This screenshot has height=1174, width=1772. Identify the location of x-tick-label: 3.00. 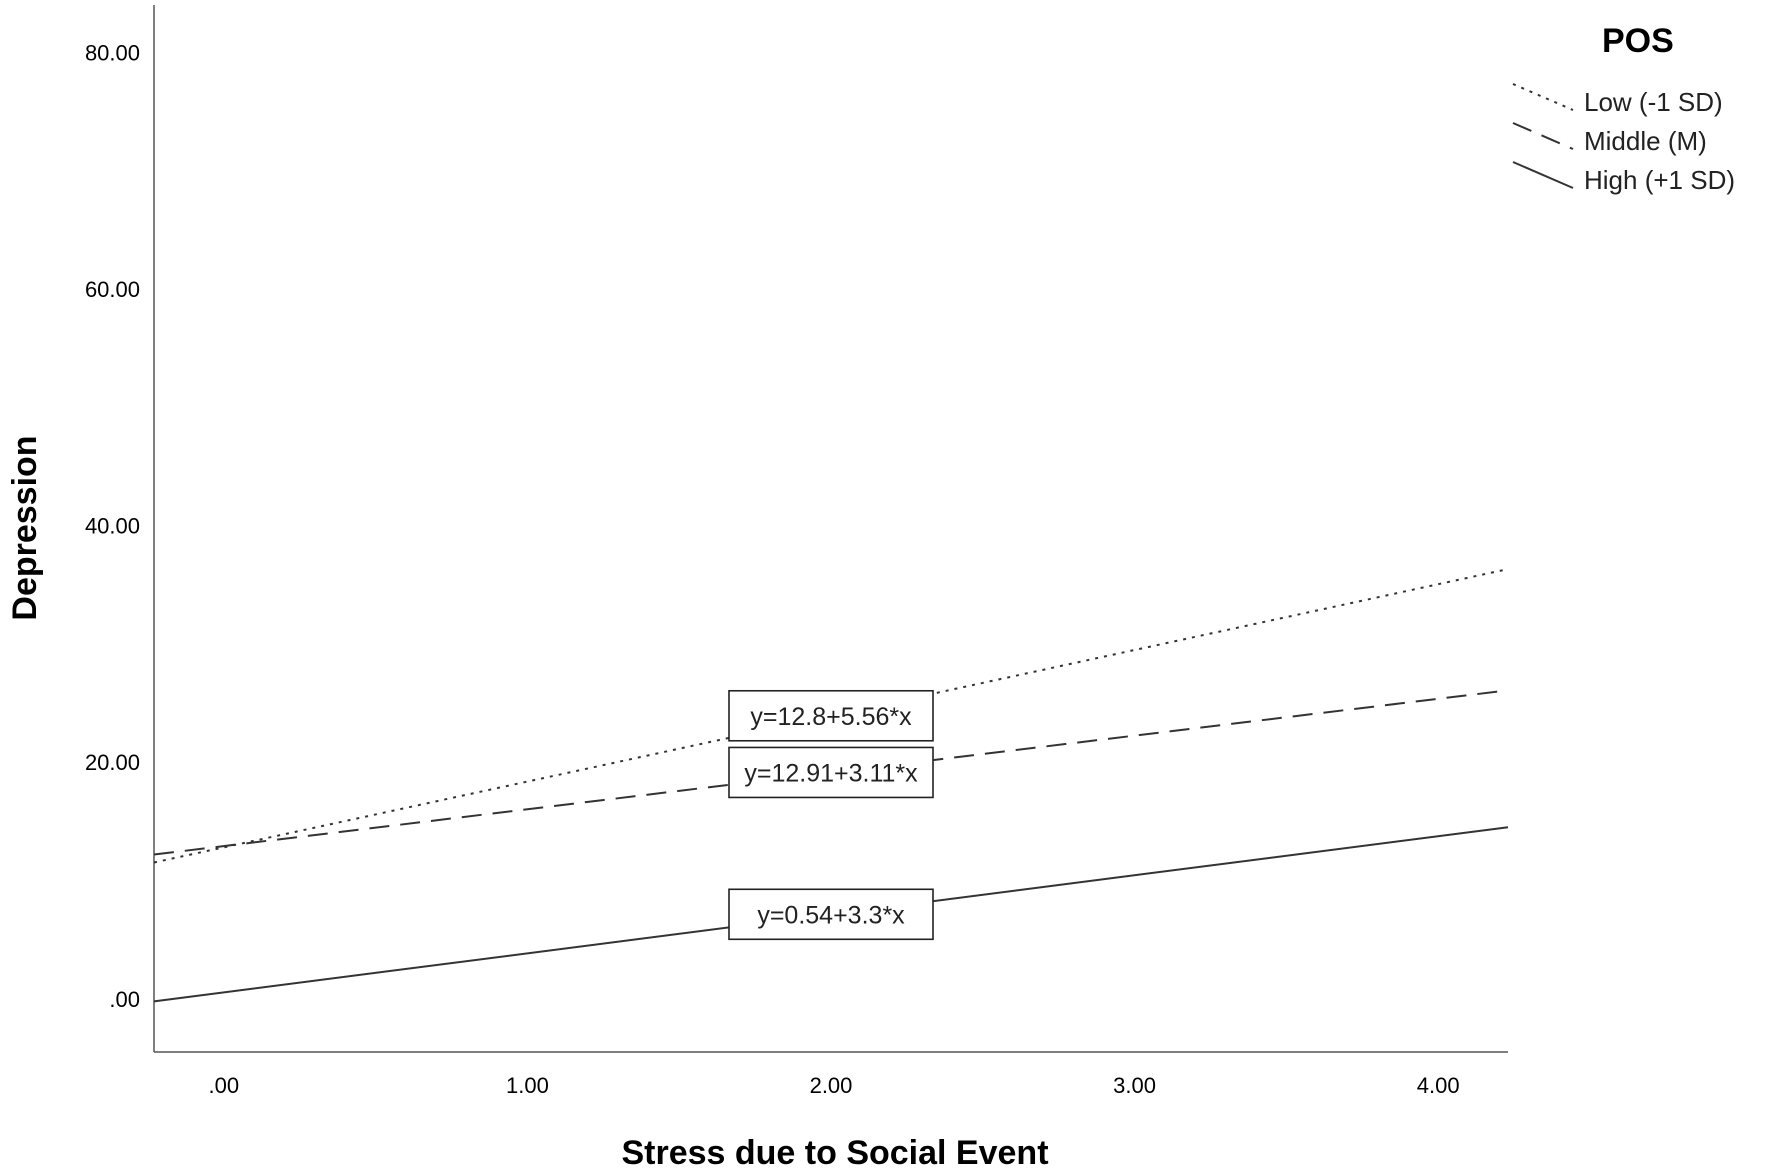
(1134, 1085).